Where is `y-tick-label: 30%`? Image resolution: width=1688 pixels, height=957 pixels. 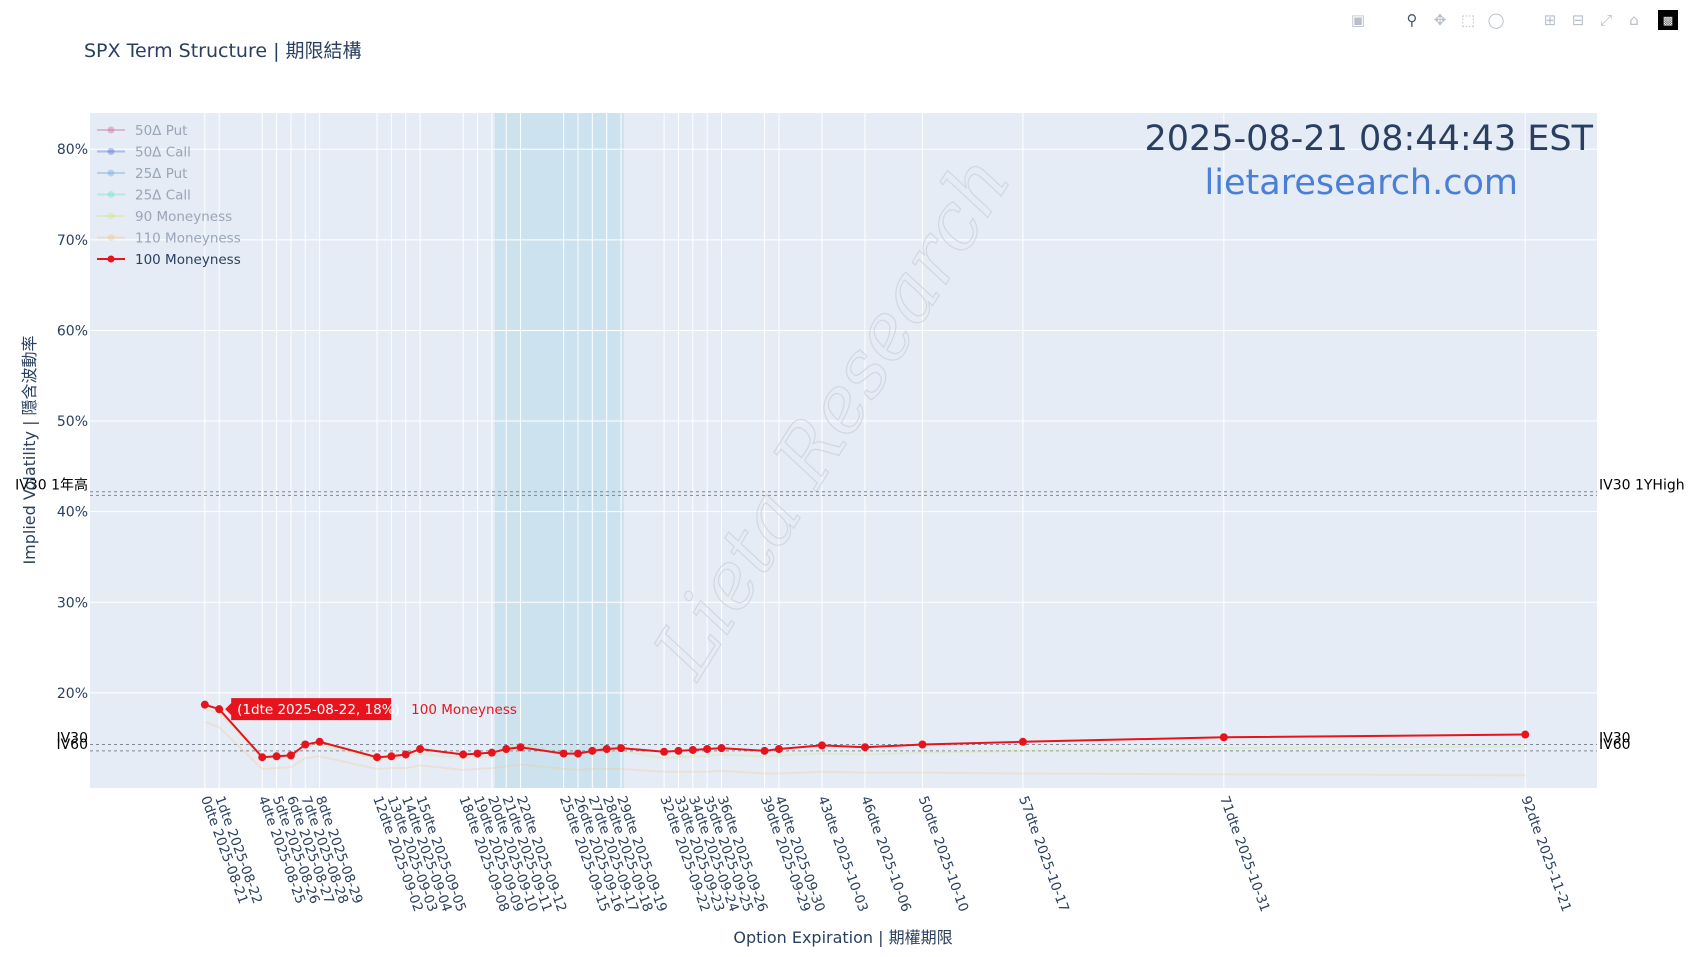 y-tick-label: 30% is located at coordinates (72, 603).